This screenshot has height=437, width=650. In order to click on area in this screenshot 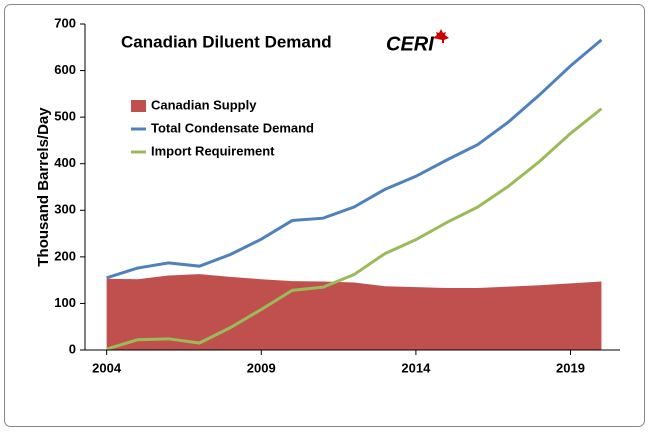, I will do `click(354, 312)`.